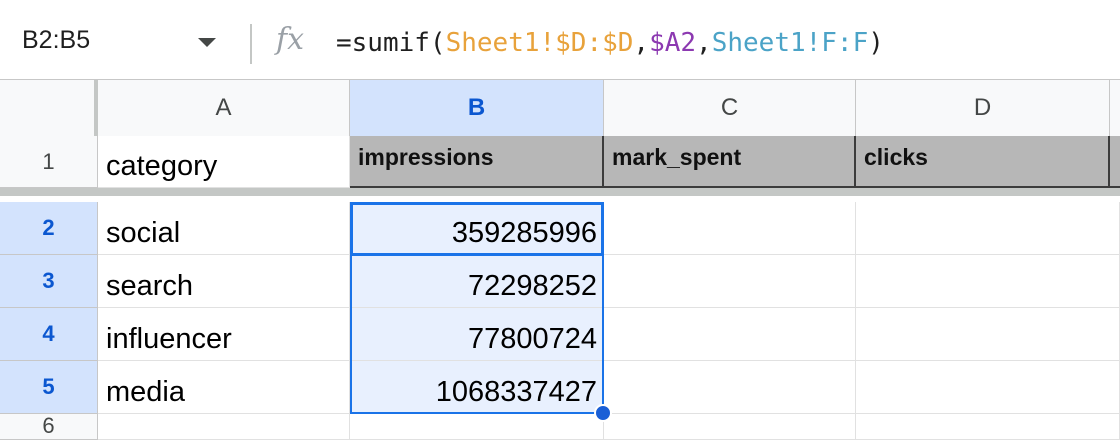  What do you see at coordinates (730, 427) in the screenshot?
I see `cell-c6` at bounding box center [730, 427].